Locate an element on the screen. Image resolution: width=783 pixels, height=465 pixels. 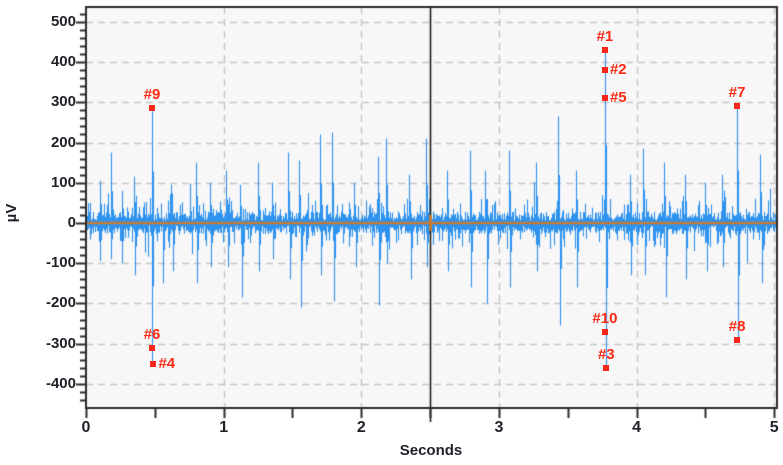
y-tick-label: -400 is located at coordinates (60, 383).